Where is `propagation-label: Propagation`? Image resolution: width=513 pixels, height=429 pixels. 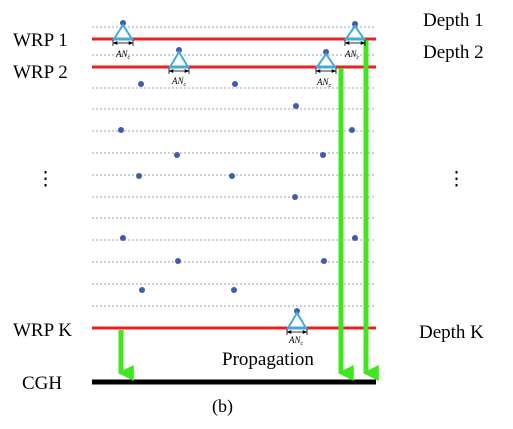 propagation-label: Propagation is located at coordinates (268, 359).